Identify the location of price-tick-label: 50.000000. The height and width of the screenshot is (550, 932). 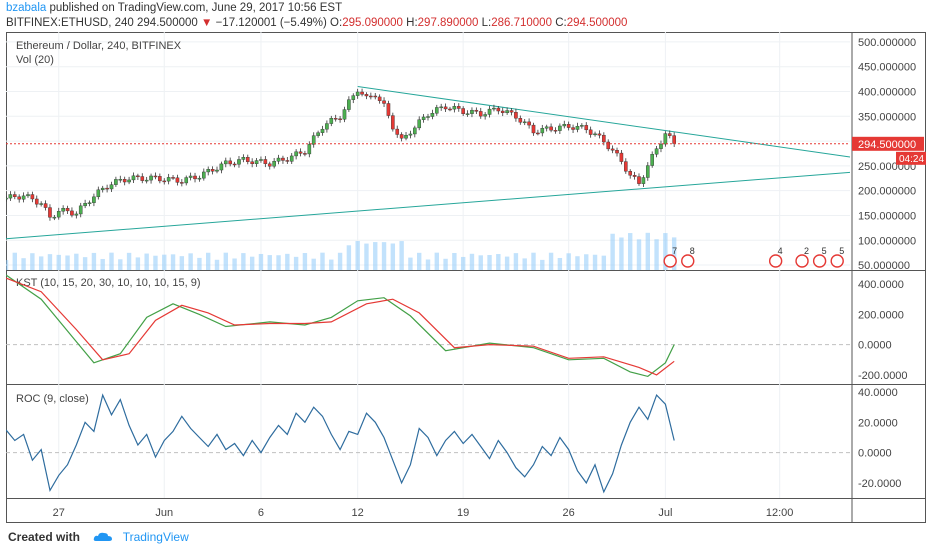
(884, 266).